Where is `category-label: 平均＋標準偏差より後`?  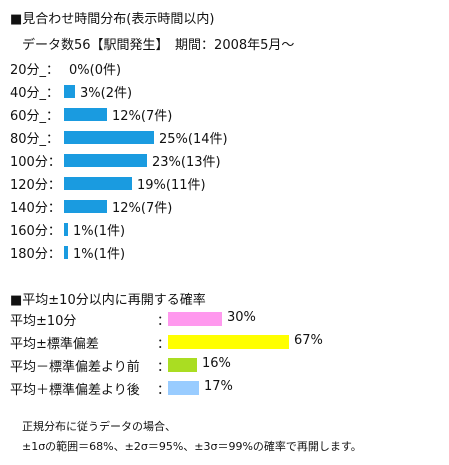 category-label: 平均＋標準偏差より後 is located at coordinates (75, 390).